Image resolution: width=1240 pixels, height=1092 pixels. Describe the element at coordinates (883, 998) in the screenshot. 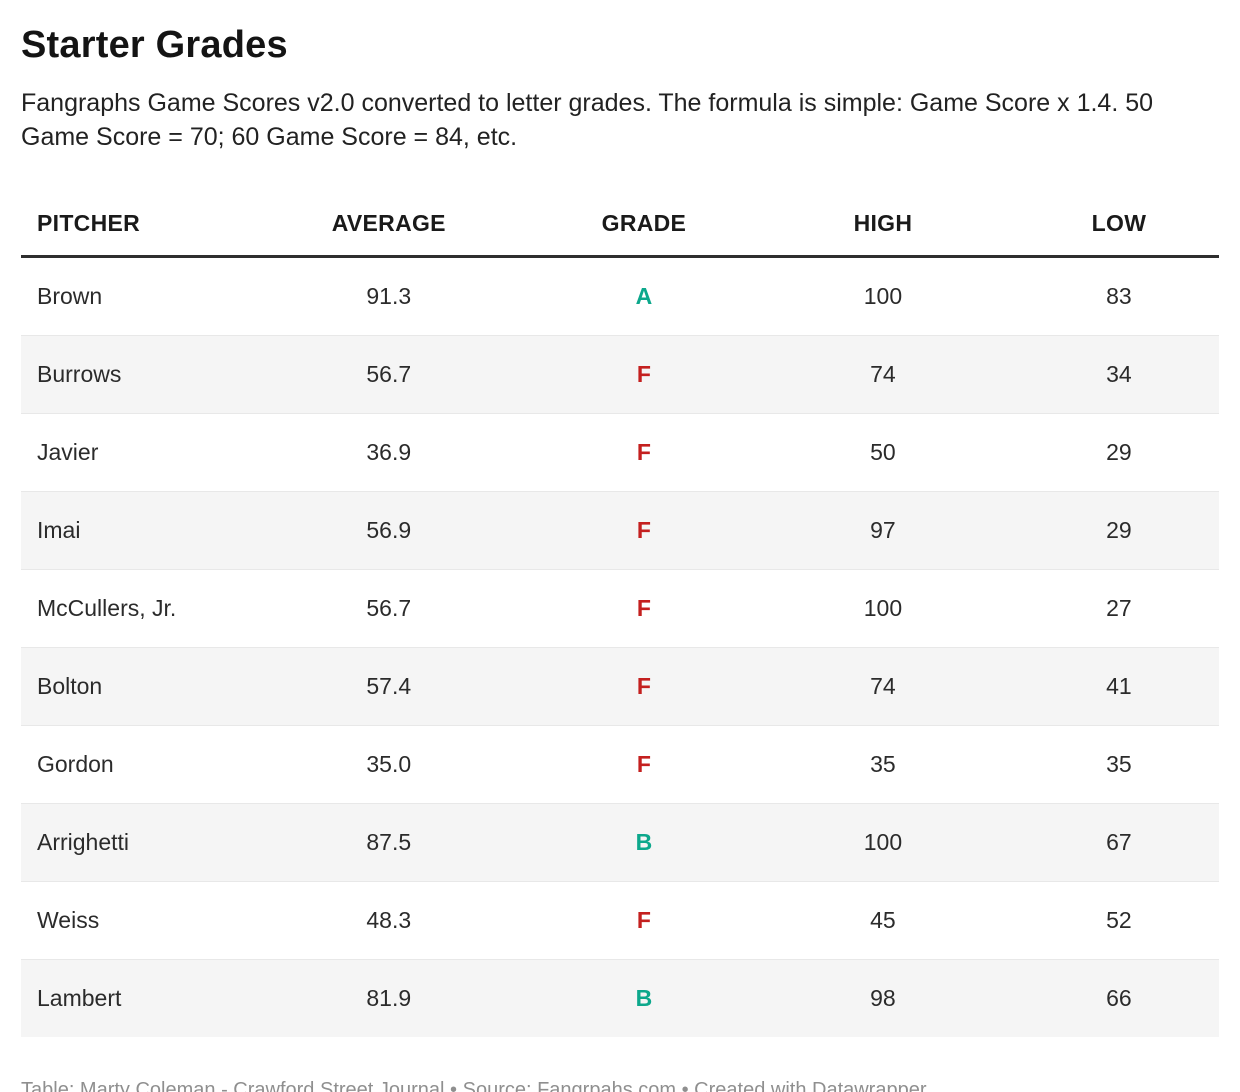

I see `cell-high: 98` at that location.